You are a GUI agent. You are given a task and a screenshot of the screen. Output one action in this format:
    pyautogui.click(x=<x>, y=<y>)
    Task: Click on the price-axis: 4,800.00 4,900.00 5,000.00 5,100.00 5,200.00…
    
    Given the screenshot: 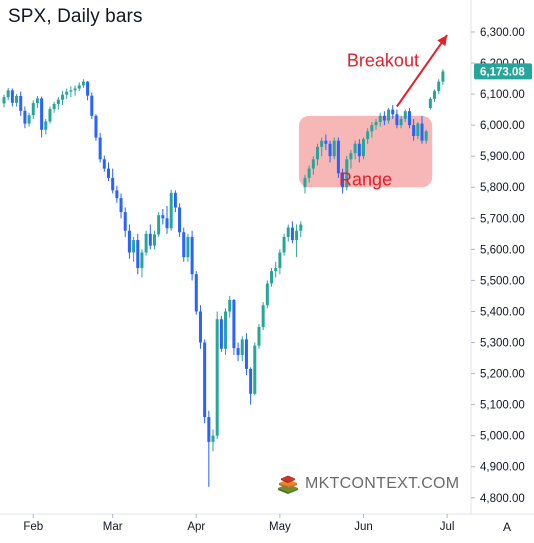 What is the action you would take?
    pyautogui.click(x=498, y=266)
    